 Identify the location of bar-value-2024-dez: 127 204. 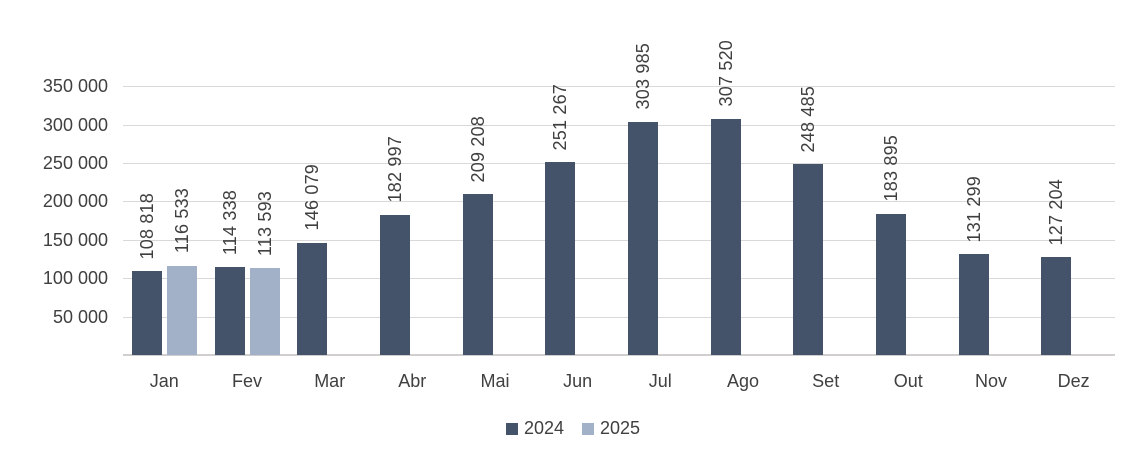
(1056, 212).